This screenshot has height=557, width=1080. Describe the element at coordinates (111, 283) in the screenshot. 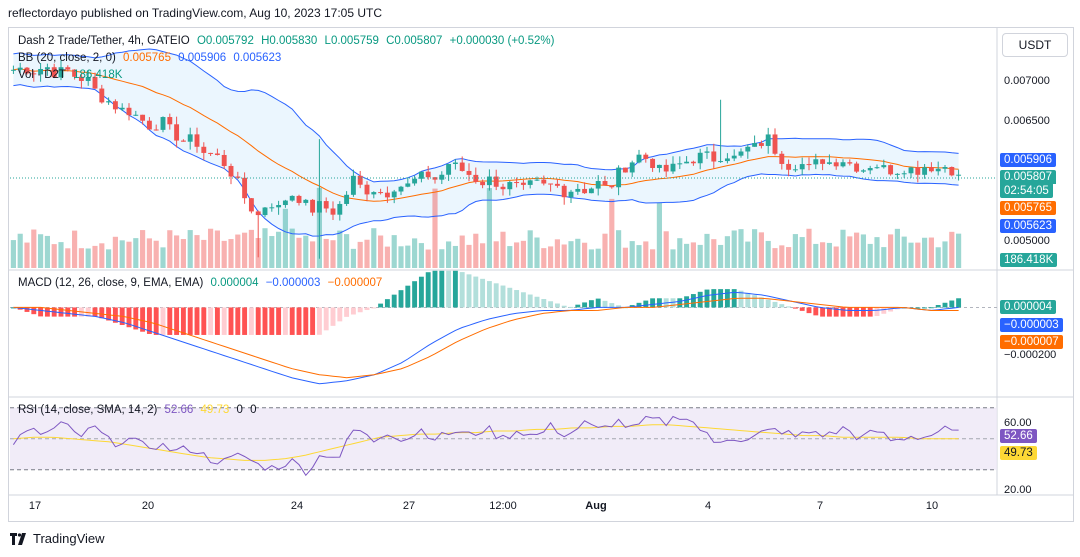

I see `macd-title: MACD (12, 26, close, 9, EMA, EMA)` at that location.